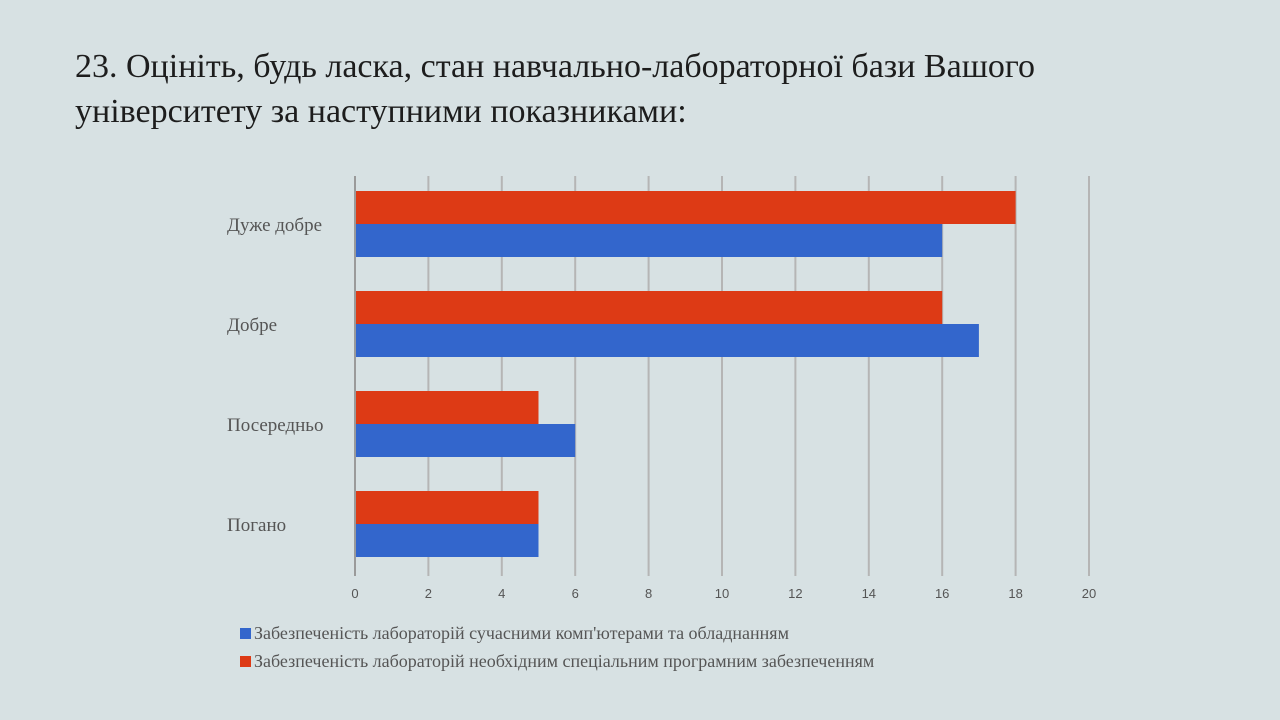 The image size is (1280, 720). Describe the element at coordinates (1089, 593) in the screenshot. I see `x-tick-label: 20` at that location.